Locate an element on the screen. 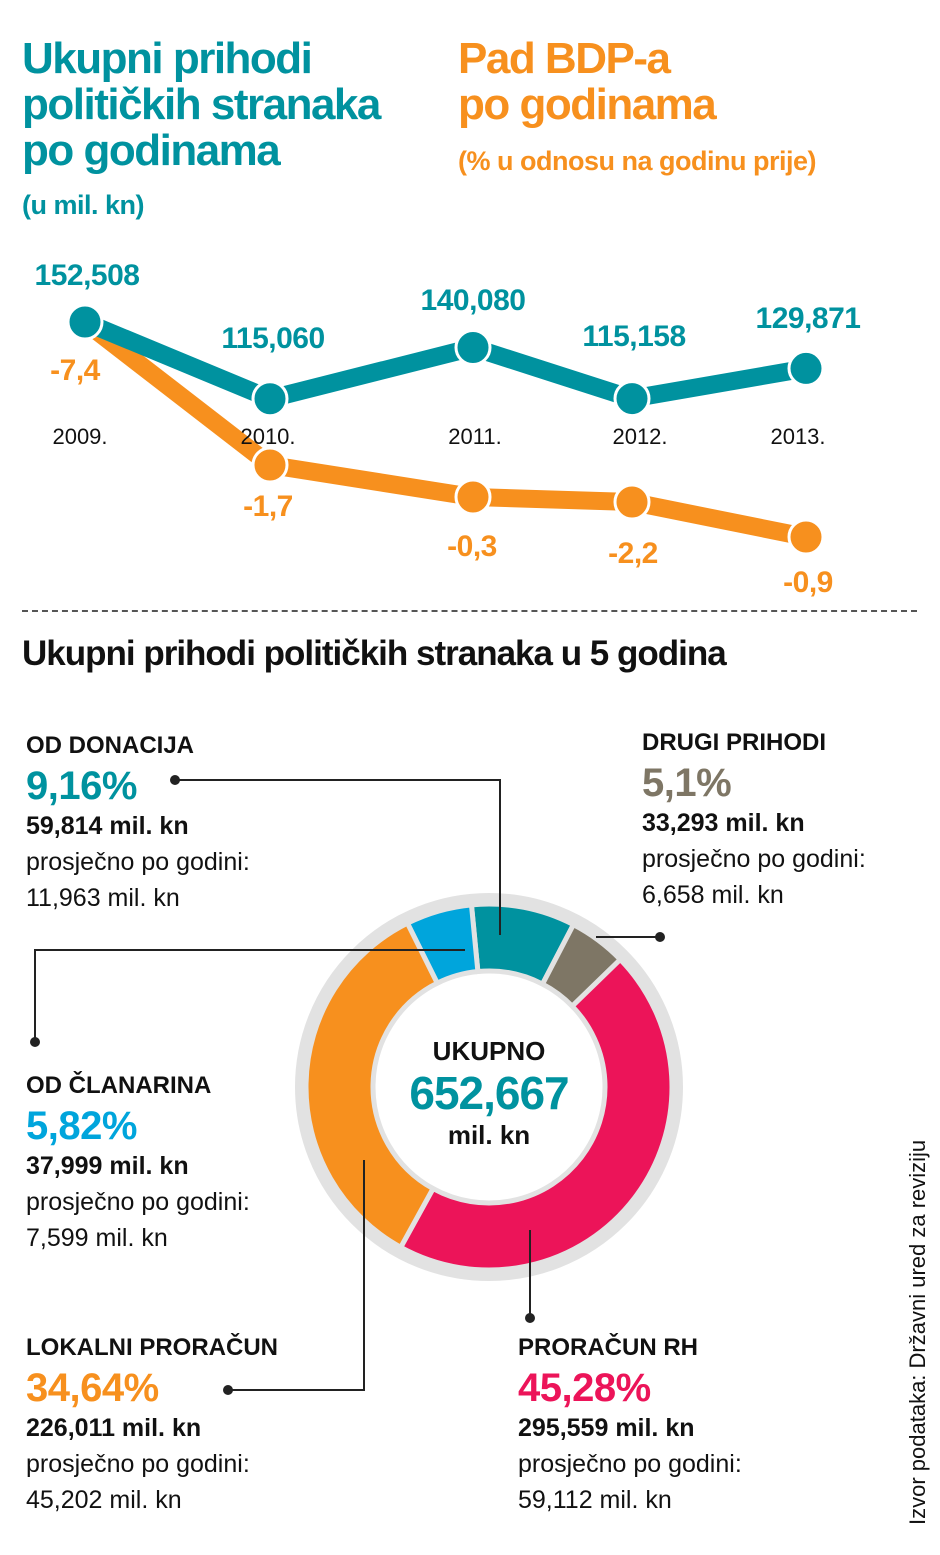 This screenshot has height=1555, width=940. gdp-chart-subtitle: (% u odnosu na godinu prije) is located at coordinates (637, 161).